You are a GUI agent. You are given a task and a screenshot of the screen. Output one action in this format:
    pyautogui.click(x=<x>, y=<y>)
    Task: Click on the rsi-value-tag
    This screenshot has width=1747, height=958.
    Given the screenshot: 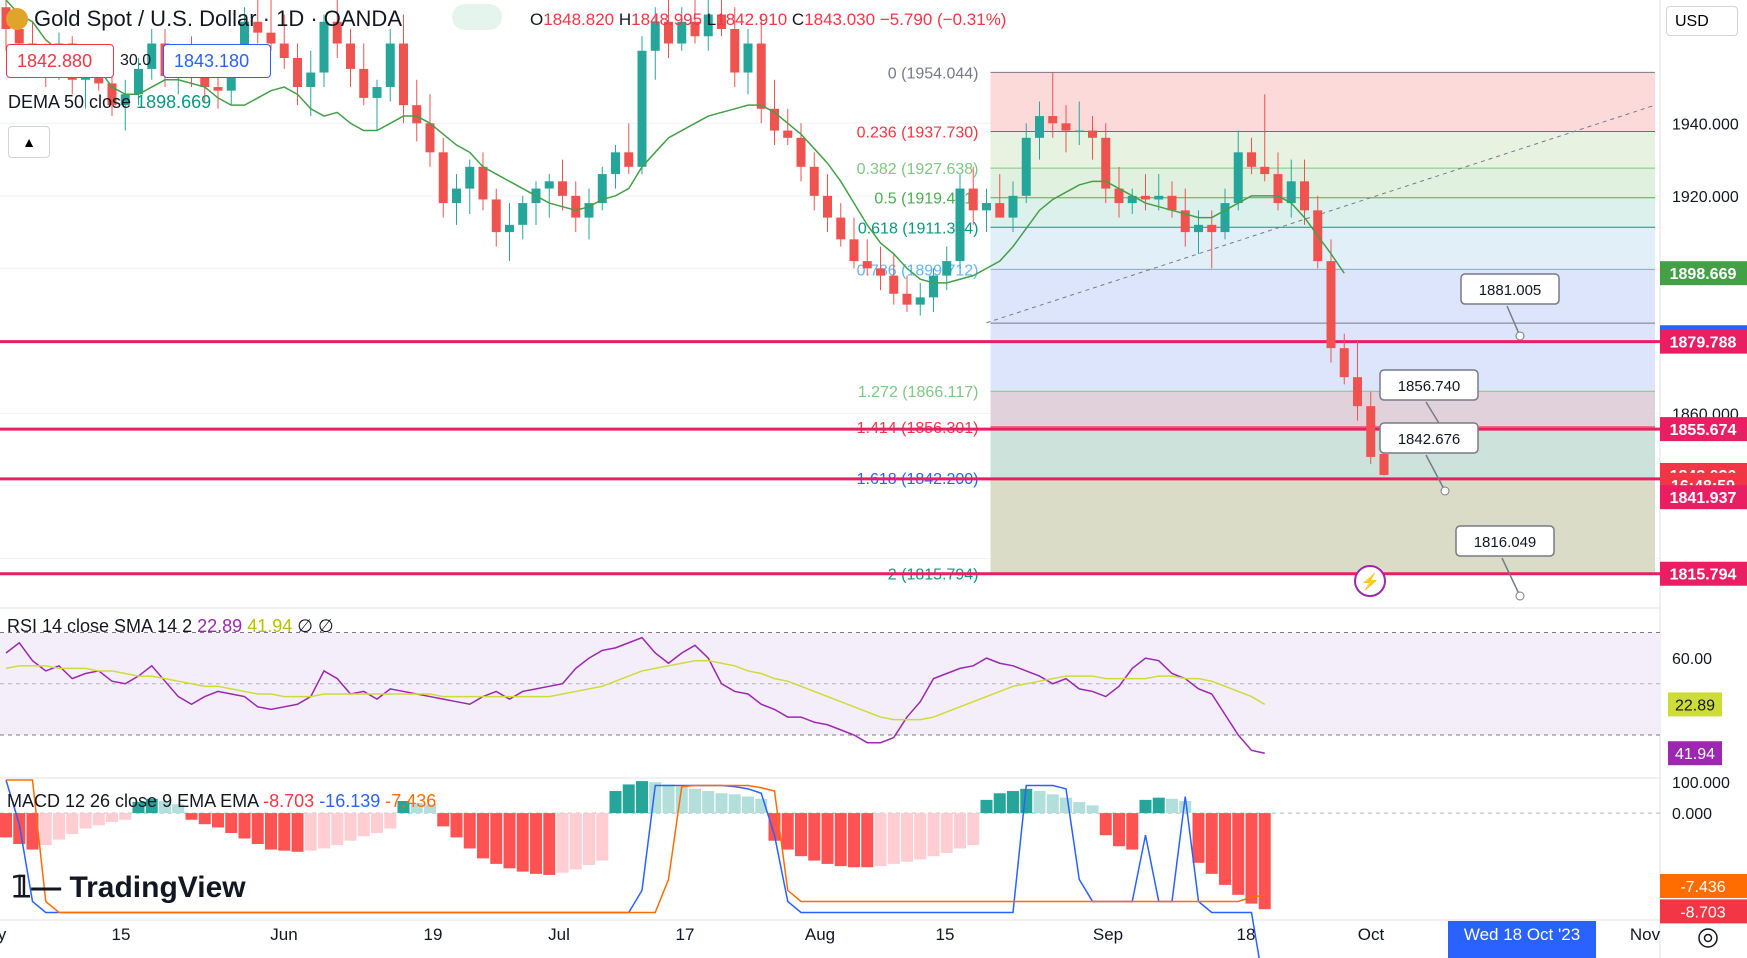 What is the action you would take?
    pyautogui.click(x=1695, y=753)
    